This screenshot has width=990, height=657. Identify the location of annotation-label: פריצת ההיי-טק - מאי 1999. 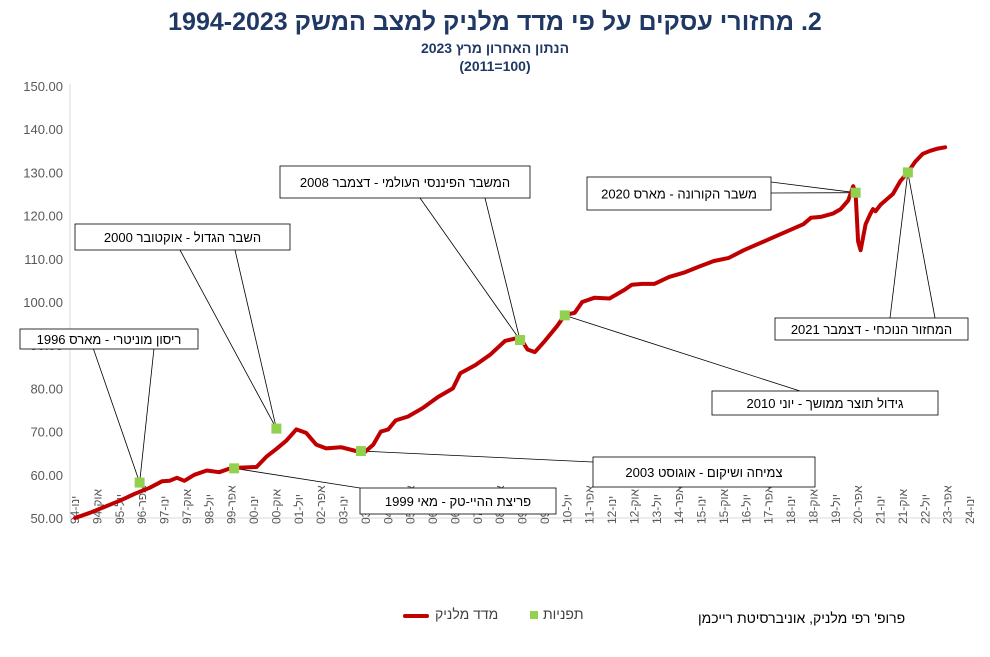
(458, 501).